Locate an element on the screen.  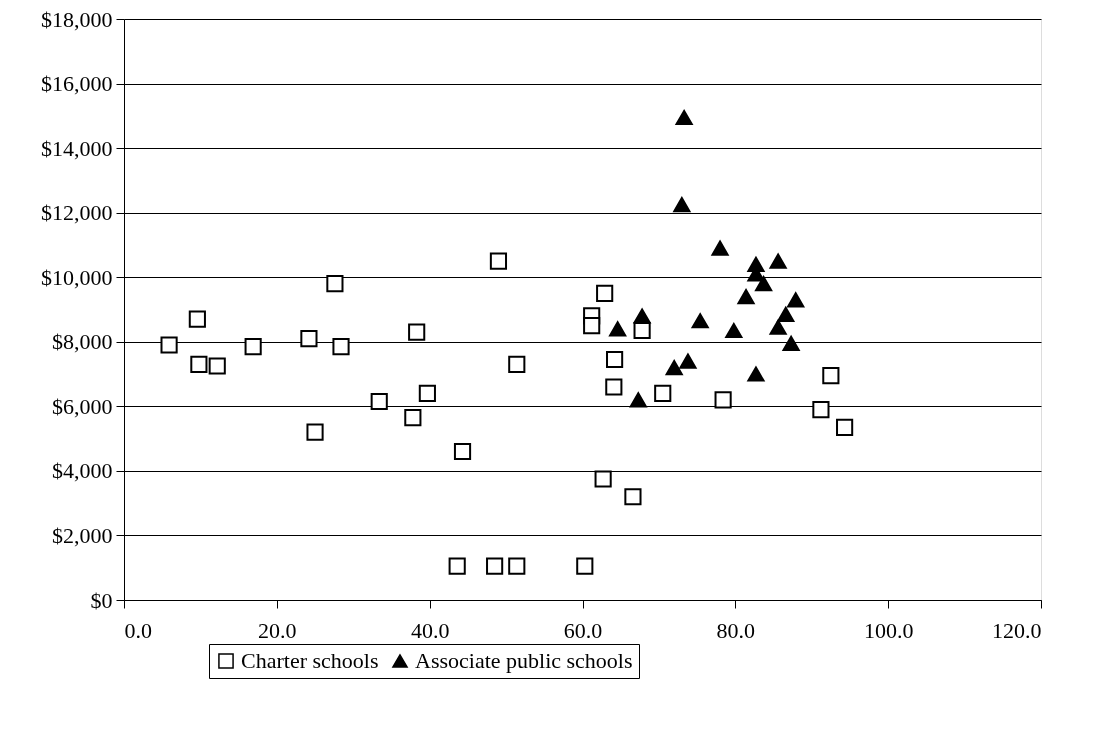
y-tick-label: $12,000 is located at coordinates (77, 213).